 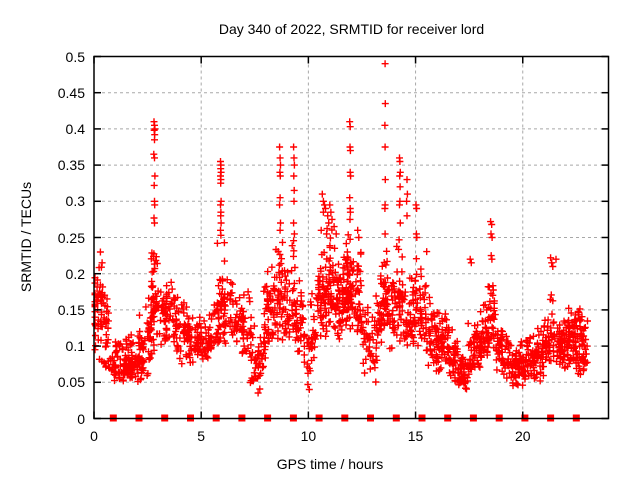 What do you see at coordinates (94, 436) in the screenshot?
I see `x-tick-label: 0` at bounding box center [94, 436].